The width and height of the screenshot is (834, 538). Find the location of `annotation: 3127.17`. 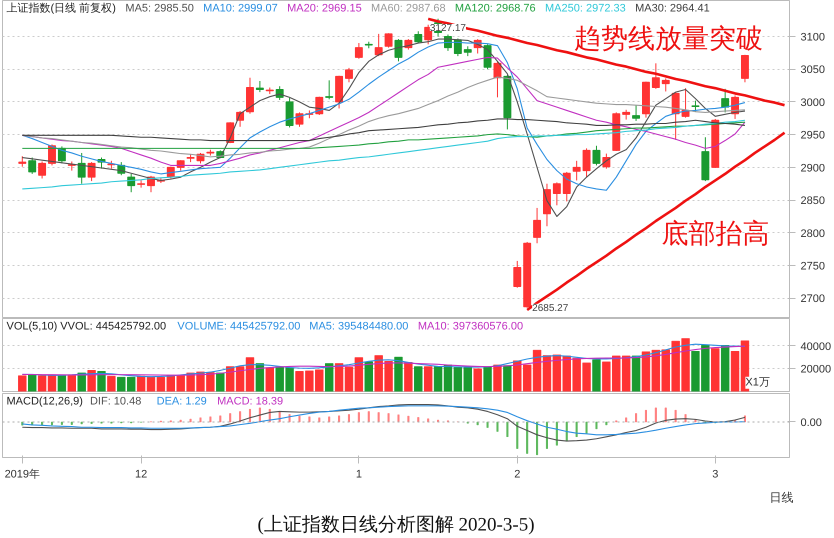

annotation: 3127.17 is located at coordinates (448, 28).